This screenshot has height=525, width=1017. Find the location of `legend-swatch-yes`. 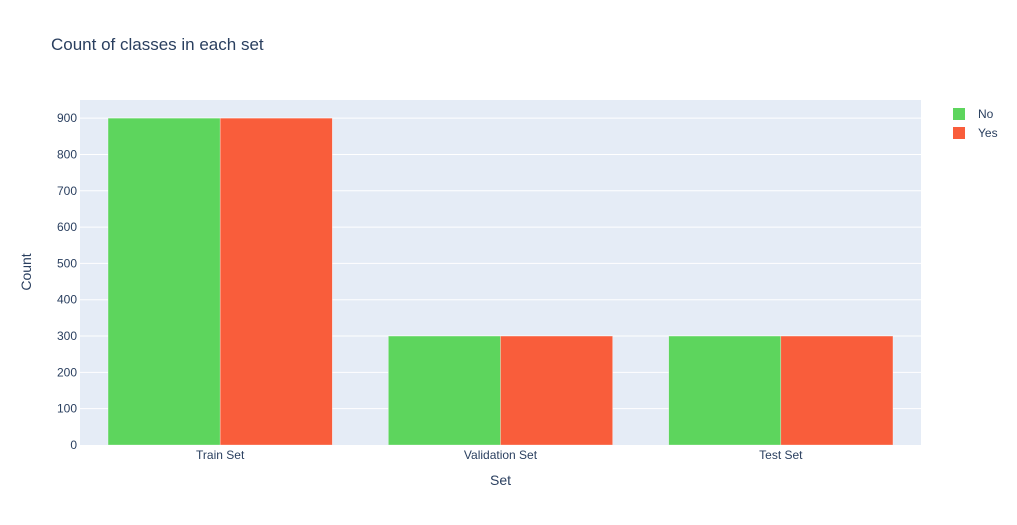

legend-swatch-yes is located at coordinates (959, 133).